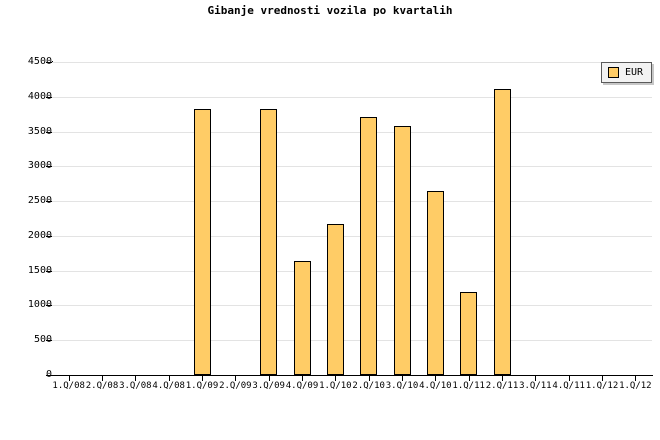 The height and width of the screenshot is (440, 660). Describe the element at coordinates (42, 340) in the screenshot. I see `y-tick-label: 500` at that location.